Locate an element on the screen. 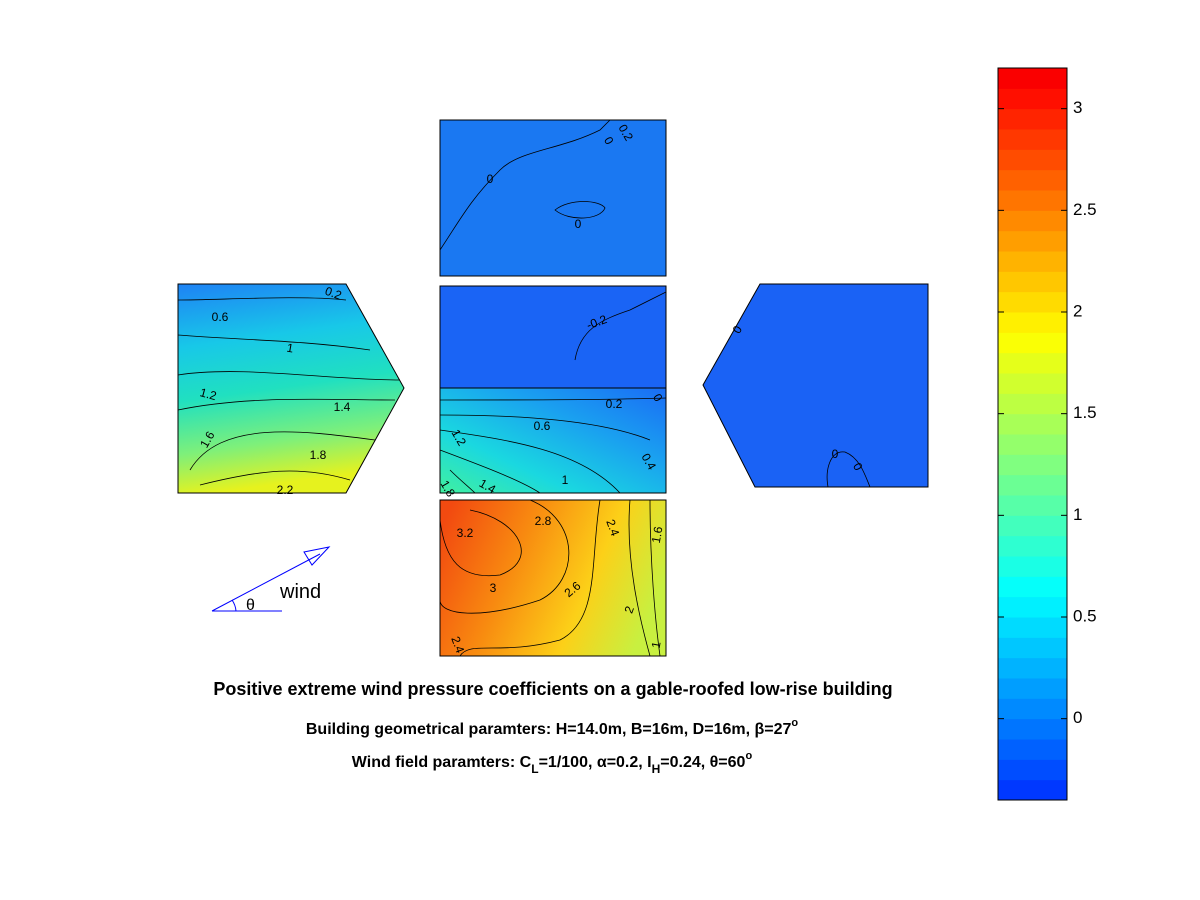  colorbar-tick-label: 1.5 is located at coordinates (1085, 412).